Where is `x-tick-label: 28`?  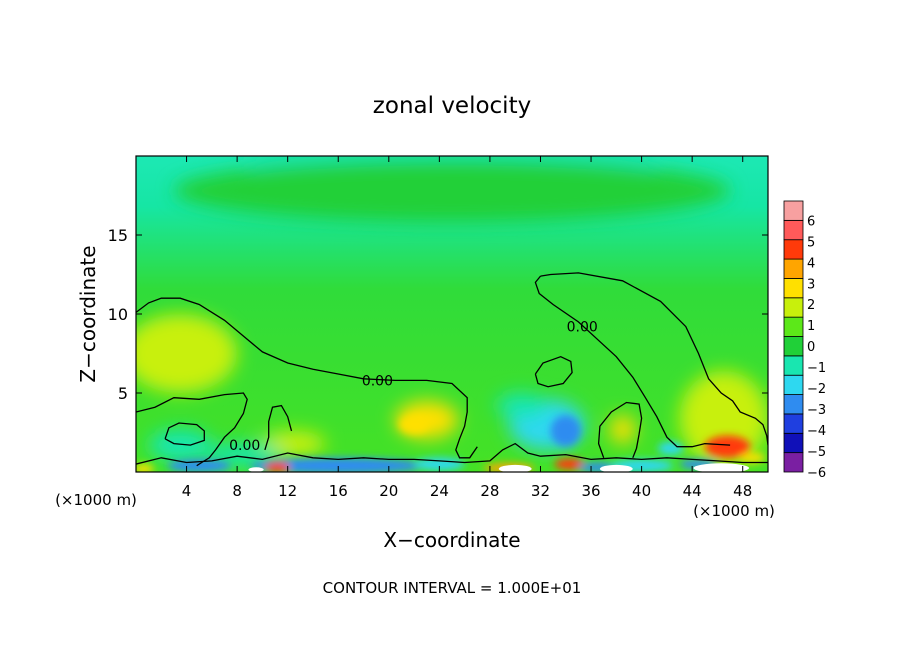 x-tick-label: 28 is located at coordinates (489, 491).